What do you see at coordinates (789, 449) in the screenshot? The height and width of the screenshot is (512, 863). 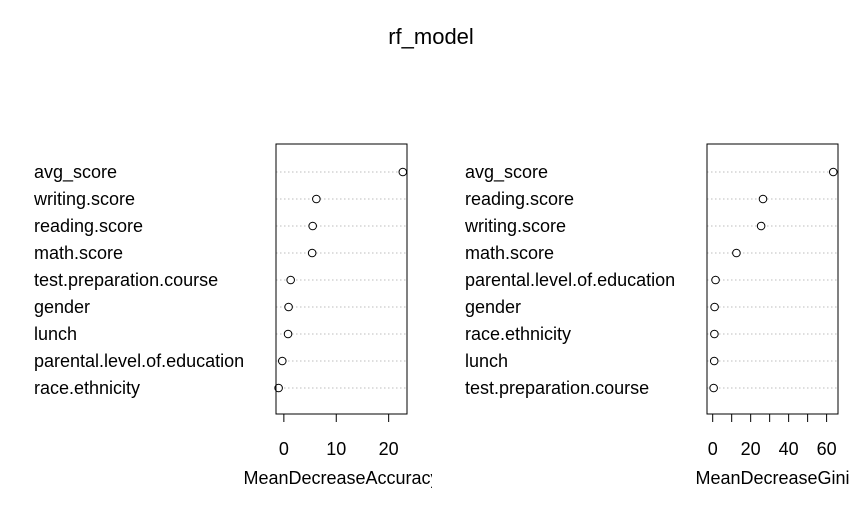 I see `x-tick-label: 40` at bounding box center [789, 449].